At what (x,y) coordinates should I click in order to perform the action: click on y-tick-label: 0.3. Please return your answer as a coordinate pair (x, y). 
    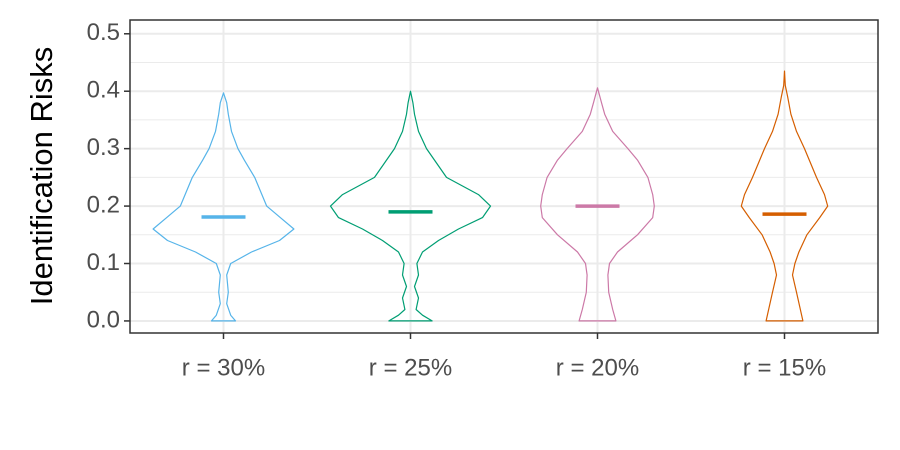
    Looking at the image, I should click on (103, 147).